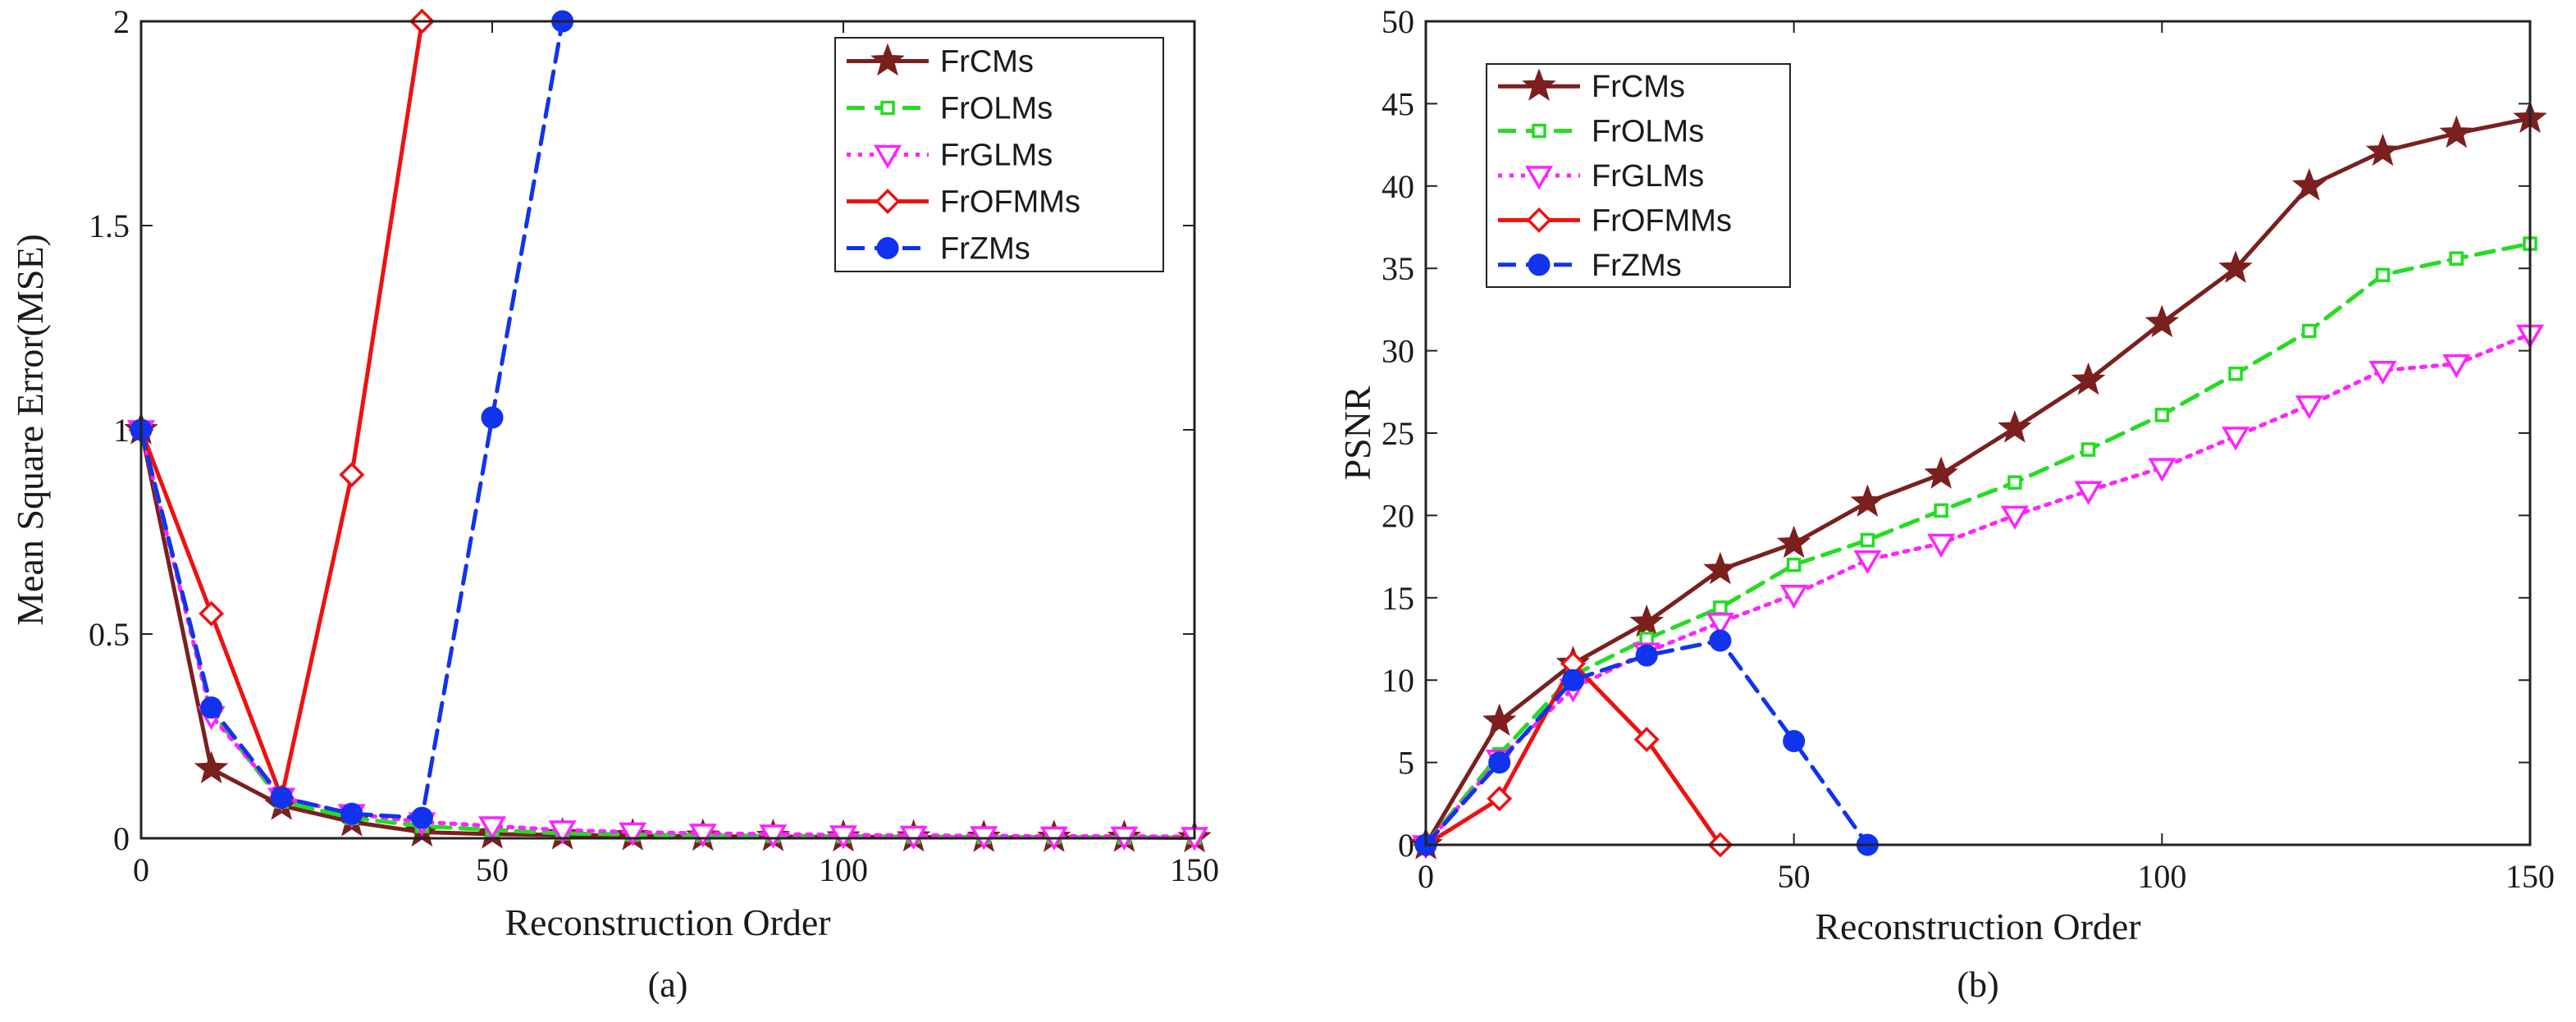 The height and width of the screenshot is (1022, 2576). I want to click on y-tick-label: 0.5, so click(109, 634).